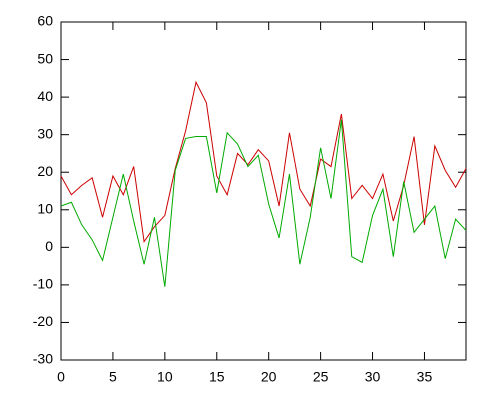 The height and width of the screenshot is (400, 500). What do you see at coordinates (45, 58) in the screenshot?
I see `y-tick-label: 50` at bounding box center [45, 58].